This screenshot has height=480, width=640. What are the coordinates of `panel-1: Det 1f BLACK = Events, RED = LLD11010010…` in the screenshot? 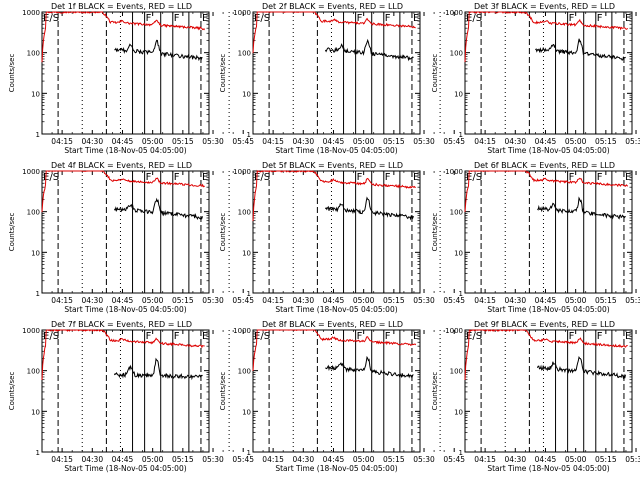 It's located at (131, 78).